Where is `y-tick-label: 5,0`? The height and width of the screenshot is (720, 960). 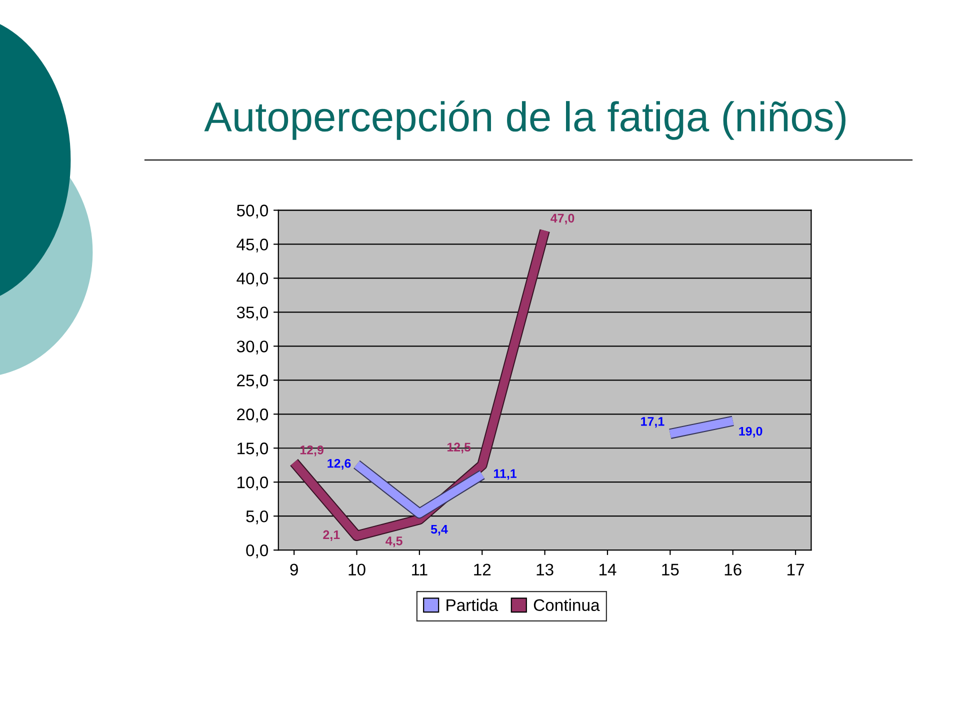 y-tick-label: 5,0 is located at coordinates (257, 517).